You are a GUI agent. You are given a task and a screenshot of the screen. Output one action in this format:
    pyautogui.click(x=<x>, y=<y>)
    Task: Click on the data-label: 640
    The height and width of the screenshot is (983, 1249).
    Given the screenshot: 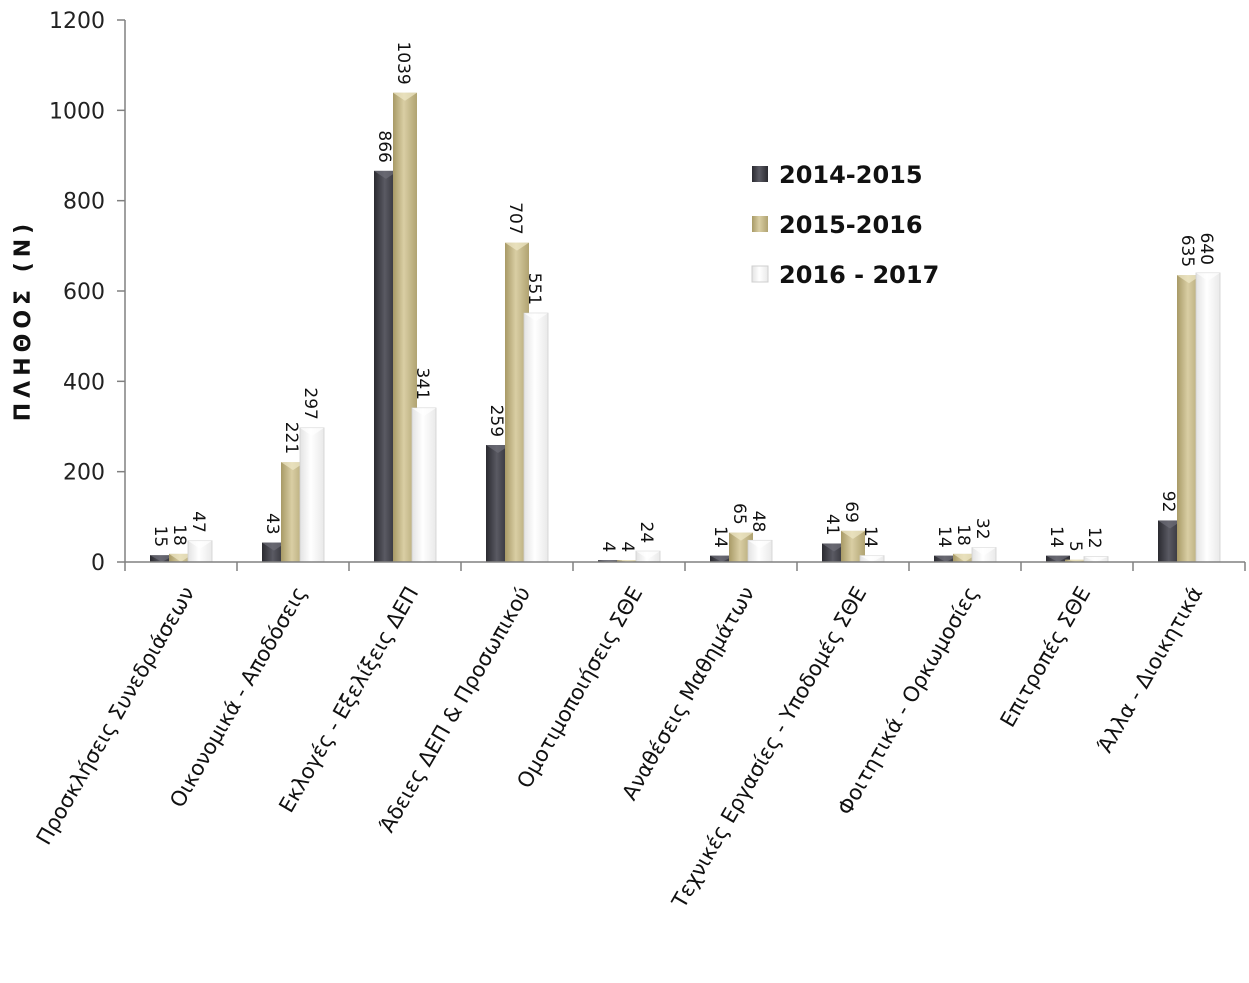 What is the action you would take?
    pyautogui.click(x=1206, y=248)
    